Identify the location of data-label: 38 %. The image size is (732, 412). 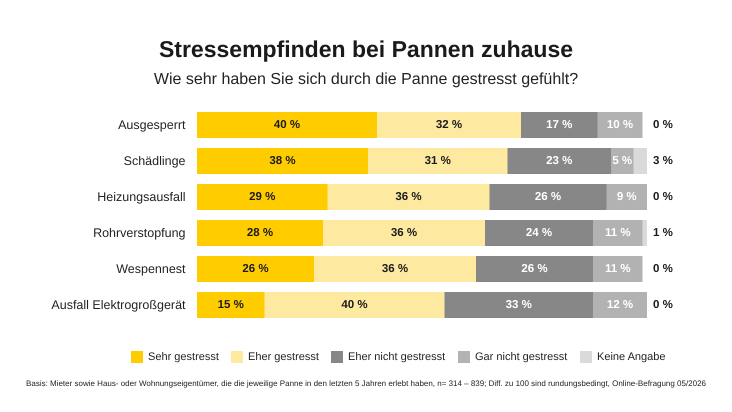
(282, 161).